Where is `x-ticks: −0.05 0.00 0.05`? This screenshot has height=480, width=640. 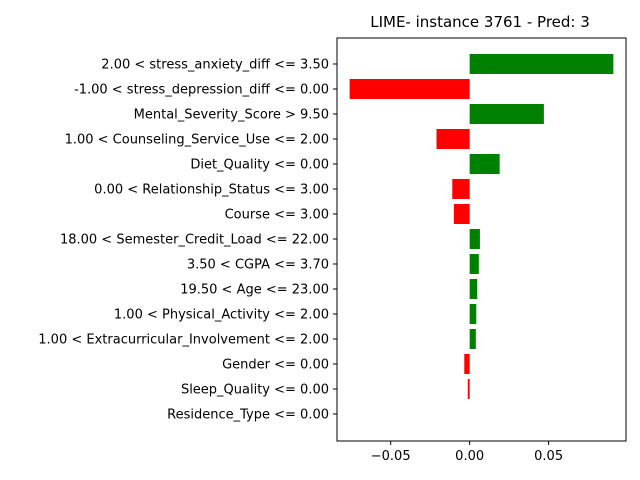
x-ticks: −0.05 0.00 0.05 is located at coordinates (467, 452).